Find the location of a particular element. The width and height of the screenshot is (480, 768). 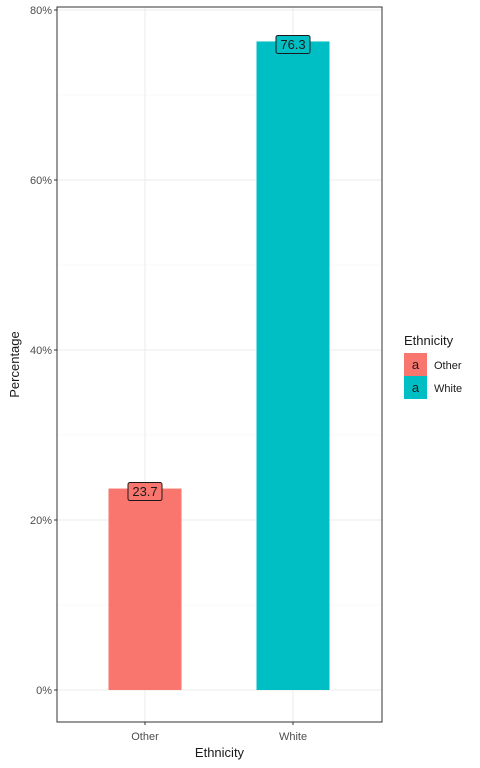

legend-item-white: a White is located at coordinates (433, 387).